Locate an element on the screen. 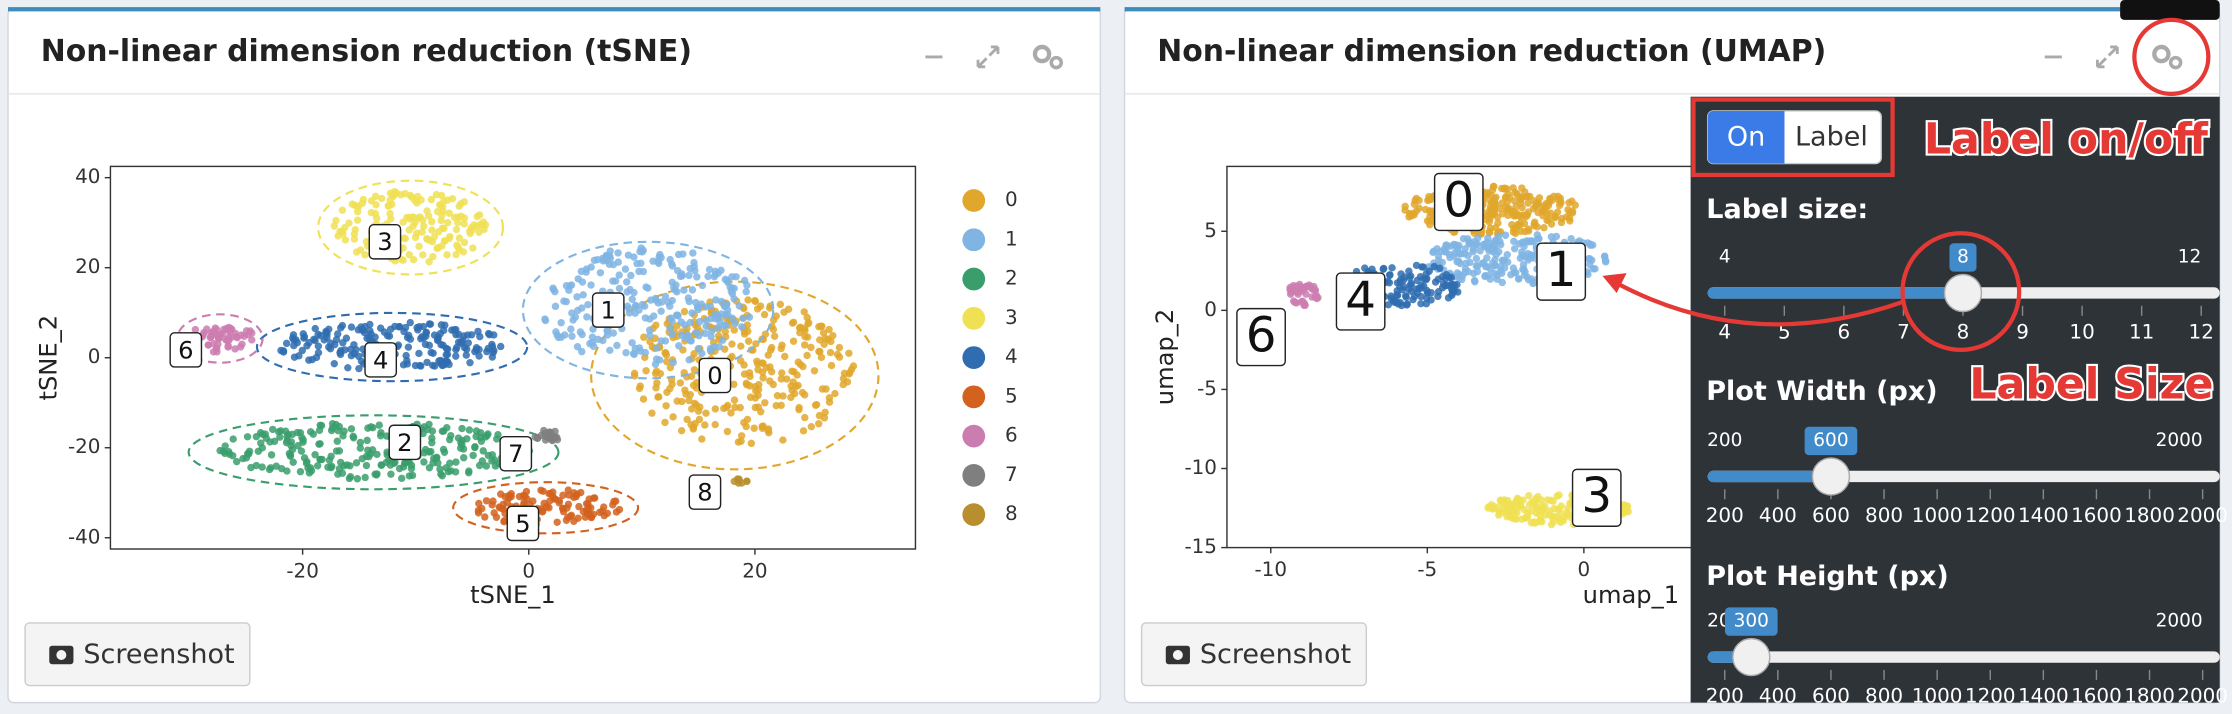  slider: Label size:4 124 5 6 7 8 9 10 11 128 is located at coordinates (1963, 268).